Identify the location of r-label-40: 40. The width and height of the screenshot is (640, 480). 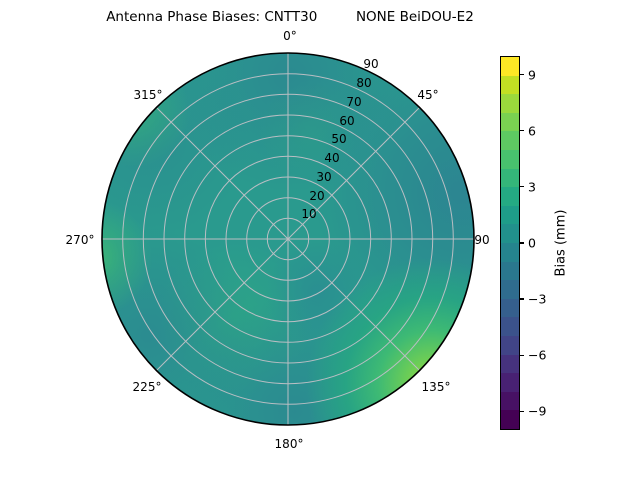
(331, 158).